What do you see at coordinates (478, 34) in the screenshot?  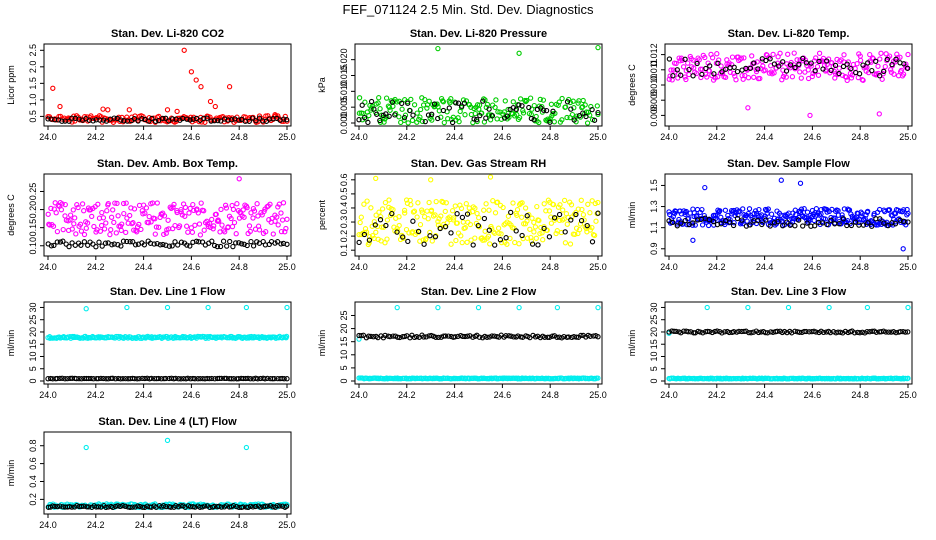 I see `panel-title: Stan. Dev. Li-820 Pressure` at bounding box center [478, 34].